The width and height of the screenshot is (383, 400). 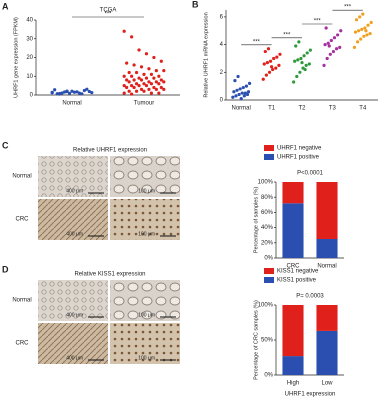 I want to click on y-axis-title: Percentage of CRC samples (%), so click(x=256, y=340).